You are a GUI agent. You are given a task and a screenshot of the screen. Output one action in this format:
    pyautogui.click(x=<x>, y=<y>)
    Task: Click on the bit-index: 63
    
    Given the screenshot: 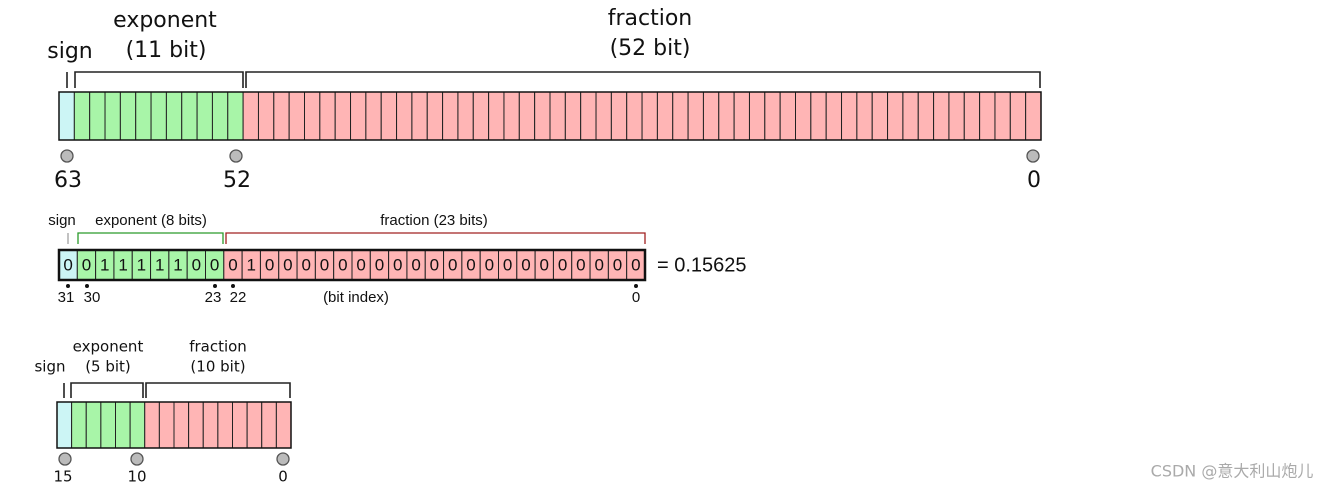 What is the action you would take?
    pyautogui.click(x=68, y=180)
    